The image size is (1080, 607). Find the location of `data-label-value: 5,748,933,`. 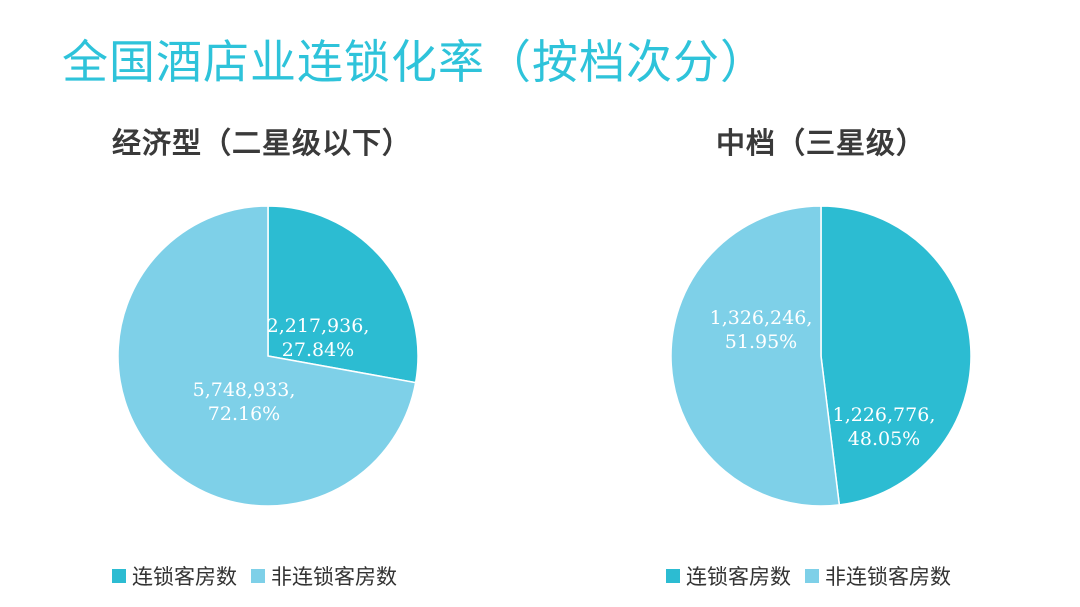

data-label-value: 5,748,933, is located at coordinates (244, 390).